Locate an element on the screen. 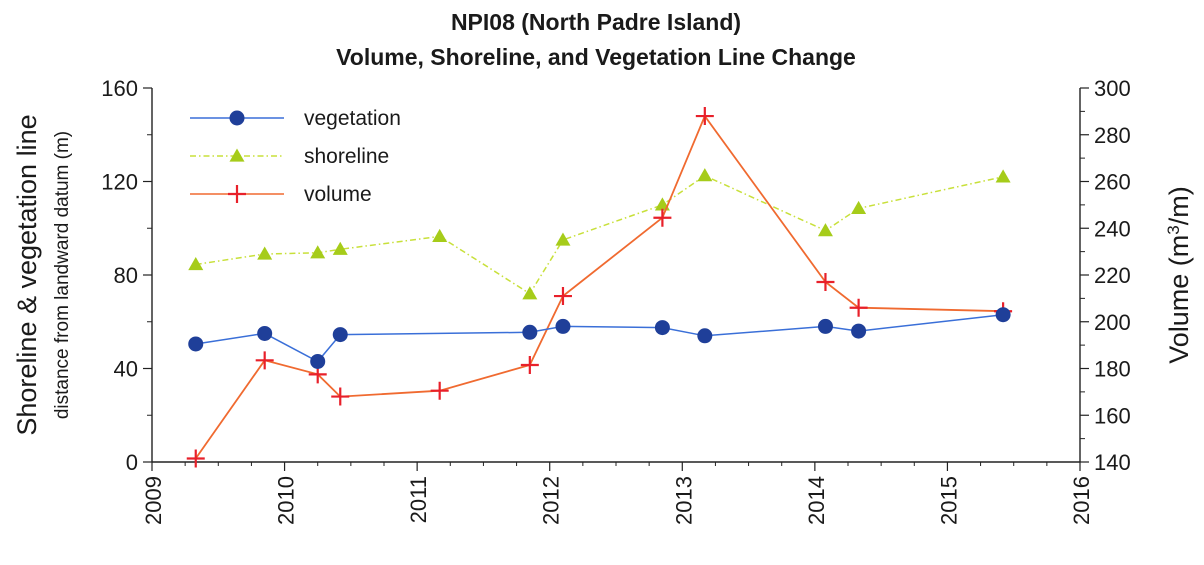 The image size is (1204, 565). legend: vegetation shoreline volume is located at coordinates (295, 156).